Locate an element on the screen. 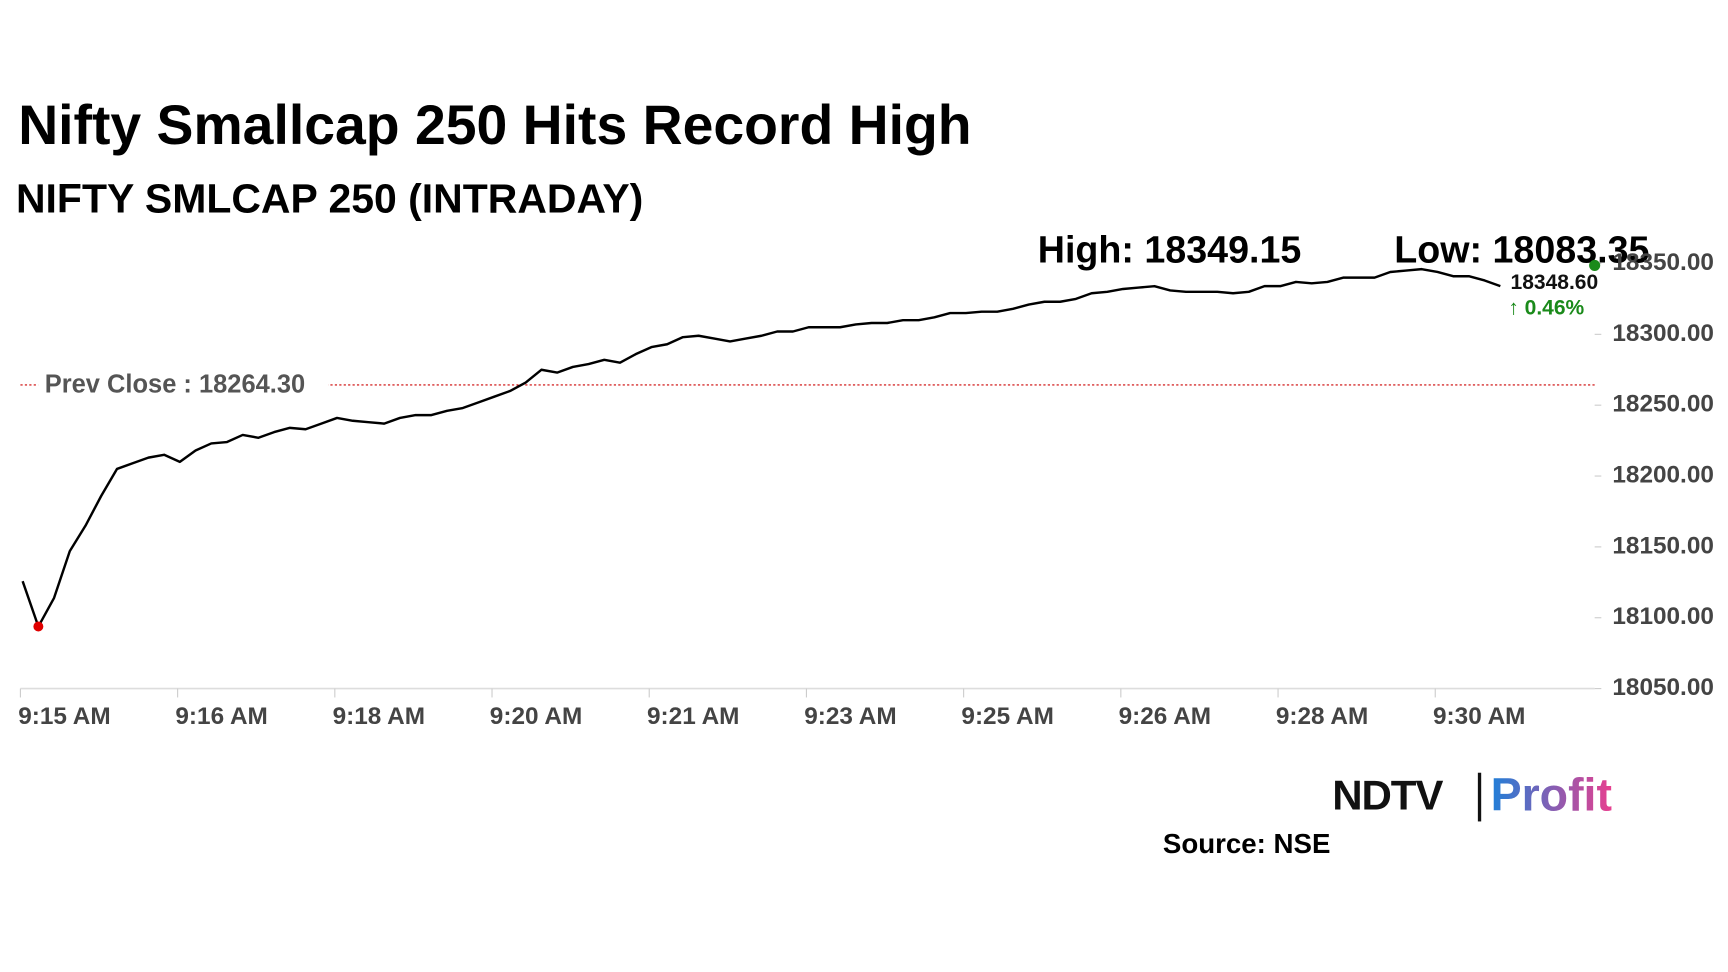  y-tick-label: 18300.00 is located at coordinates (1663, 333).